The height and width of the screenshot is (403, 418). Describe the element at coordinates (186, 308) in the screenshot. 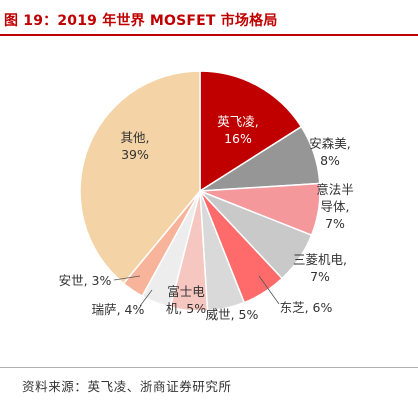

I see `slice-label-line: 机, 5%` at that location.